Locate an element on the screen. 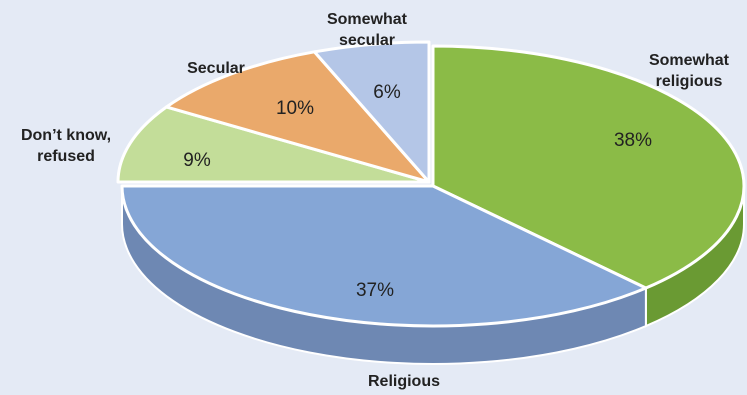 The image size is (747, 395). category-label-somewhat-secular: Somewhat secular is located at coordinates (367, 30).